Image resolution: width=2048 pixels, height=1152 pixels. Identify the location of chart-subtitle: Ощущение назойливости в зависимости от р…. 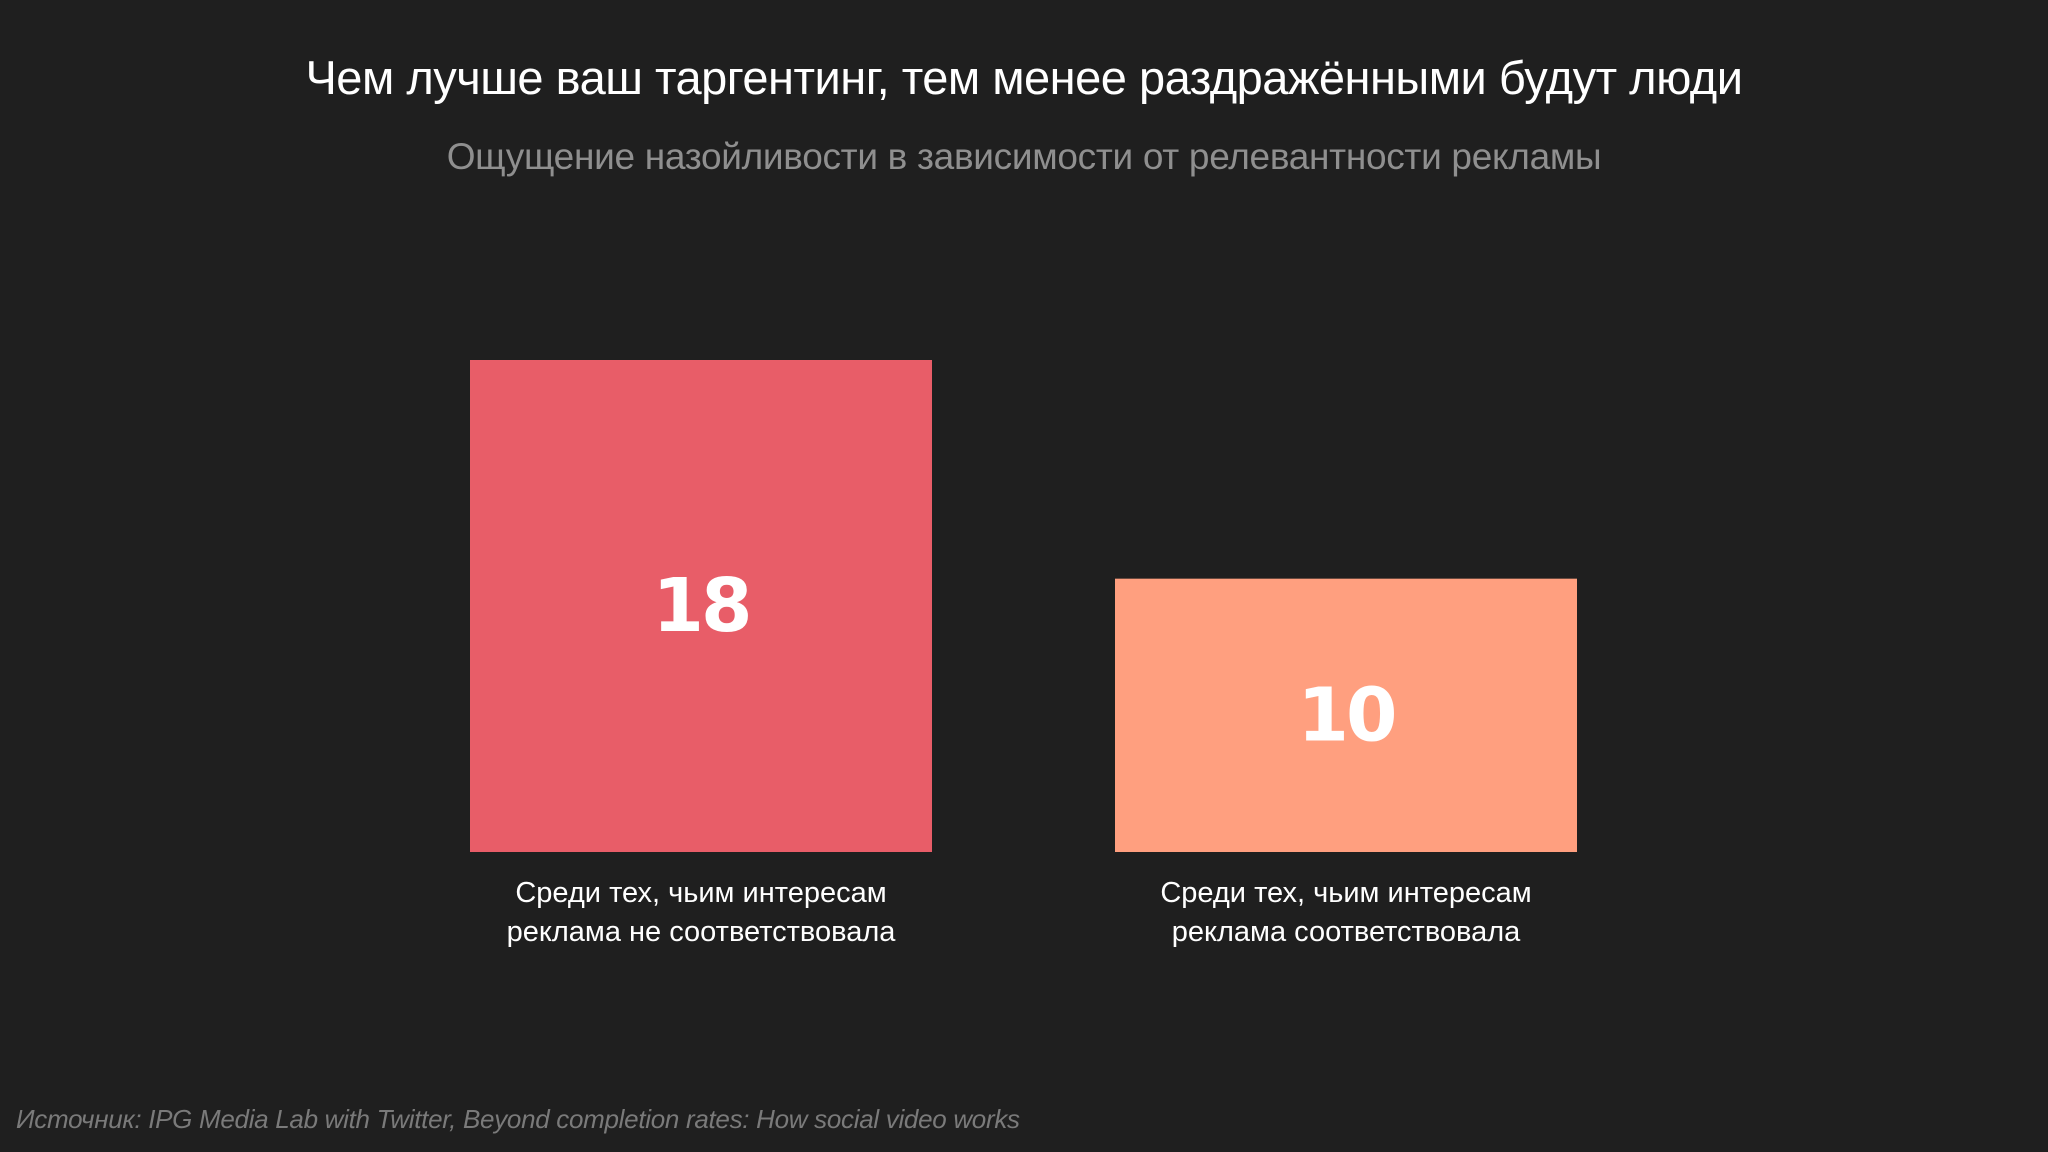
(1024, 156).